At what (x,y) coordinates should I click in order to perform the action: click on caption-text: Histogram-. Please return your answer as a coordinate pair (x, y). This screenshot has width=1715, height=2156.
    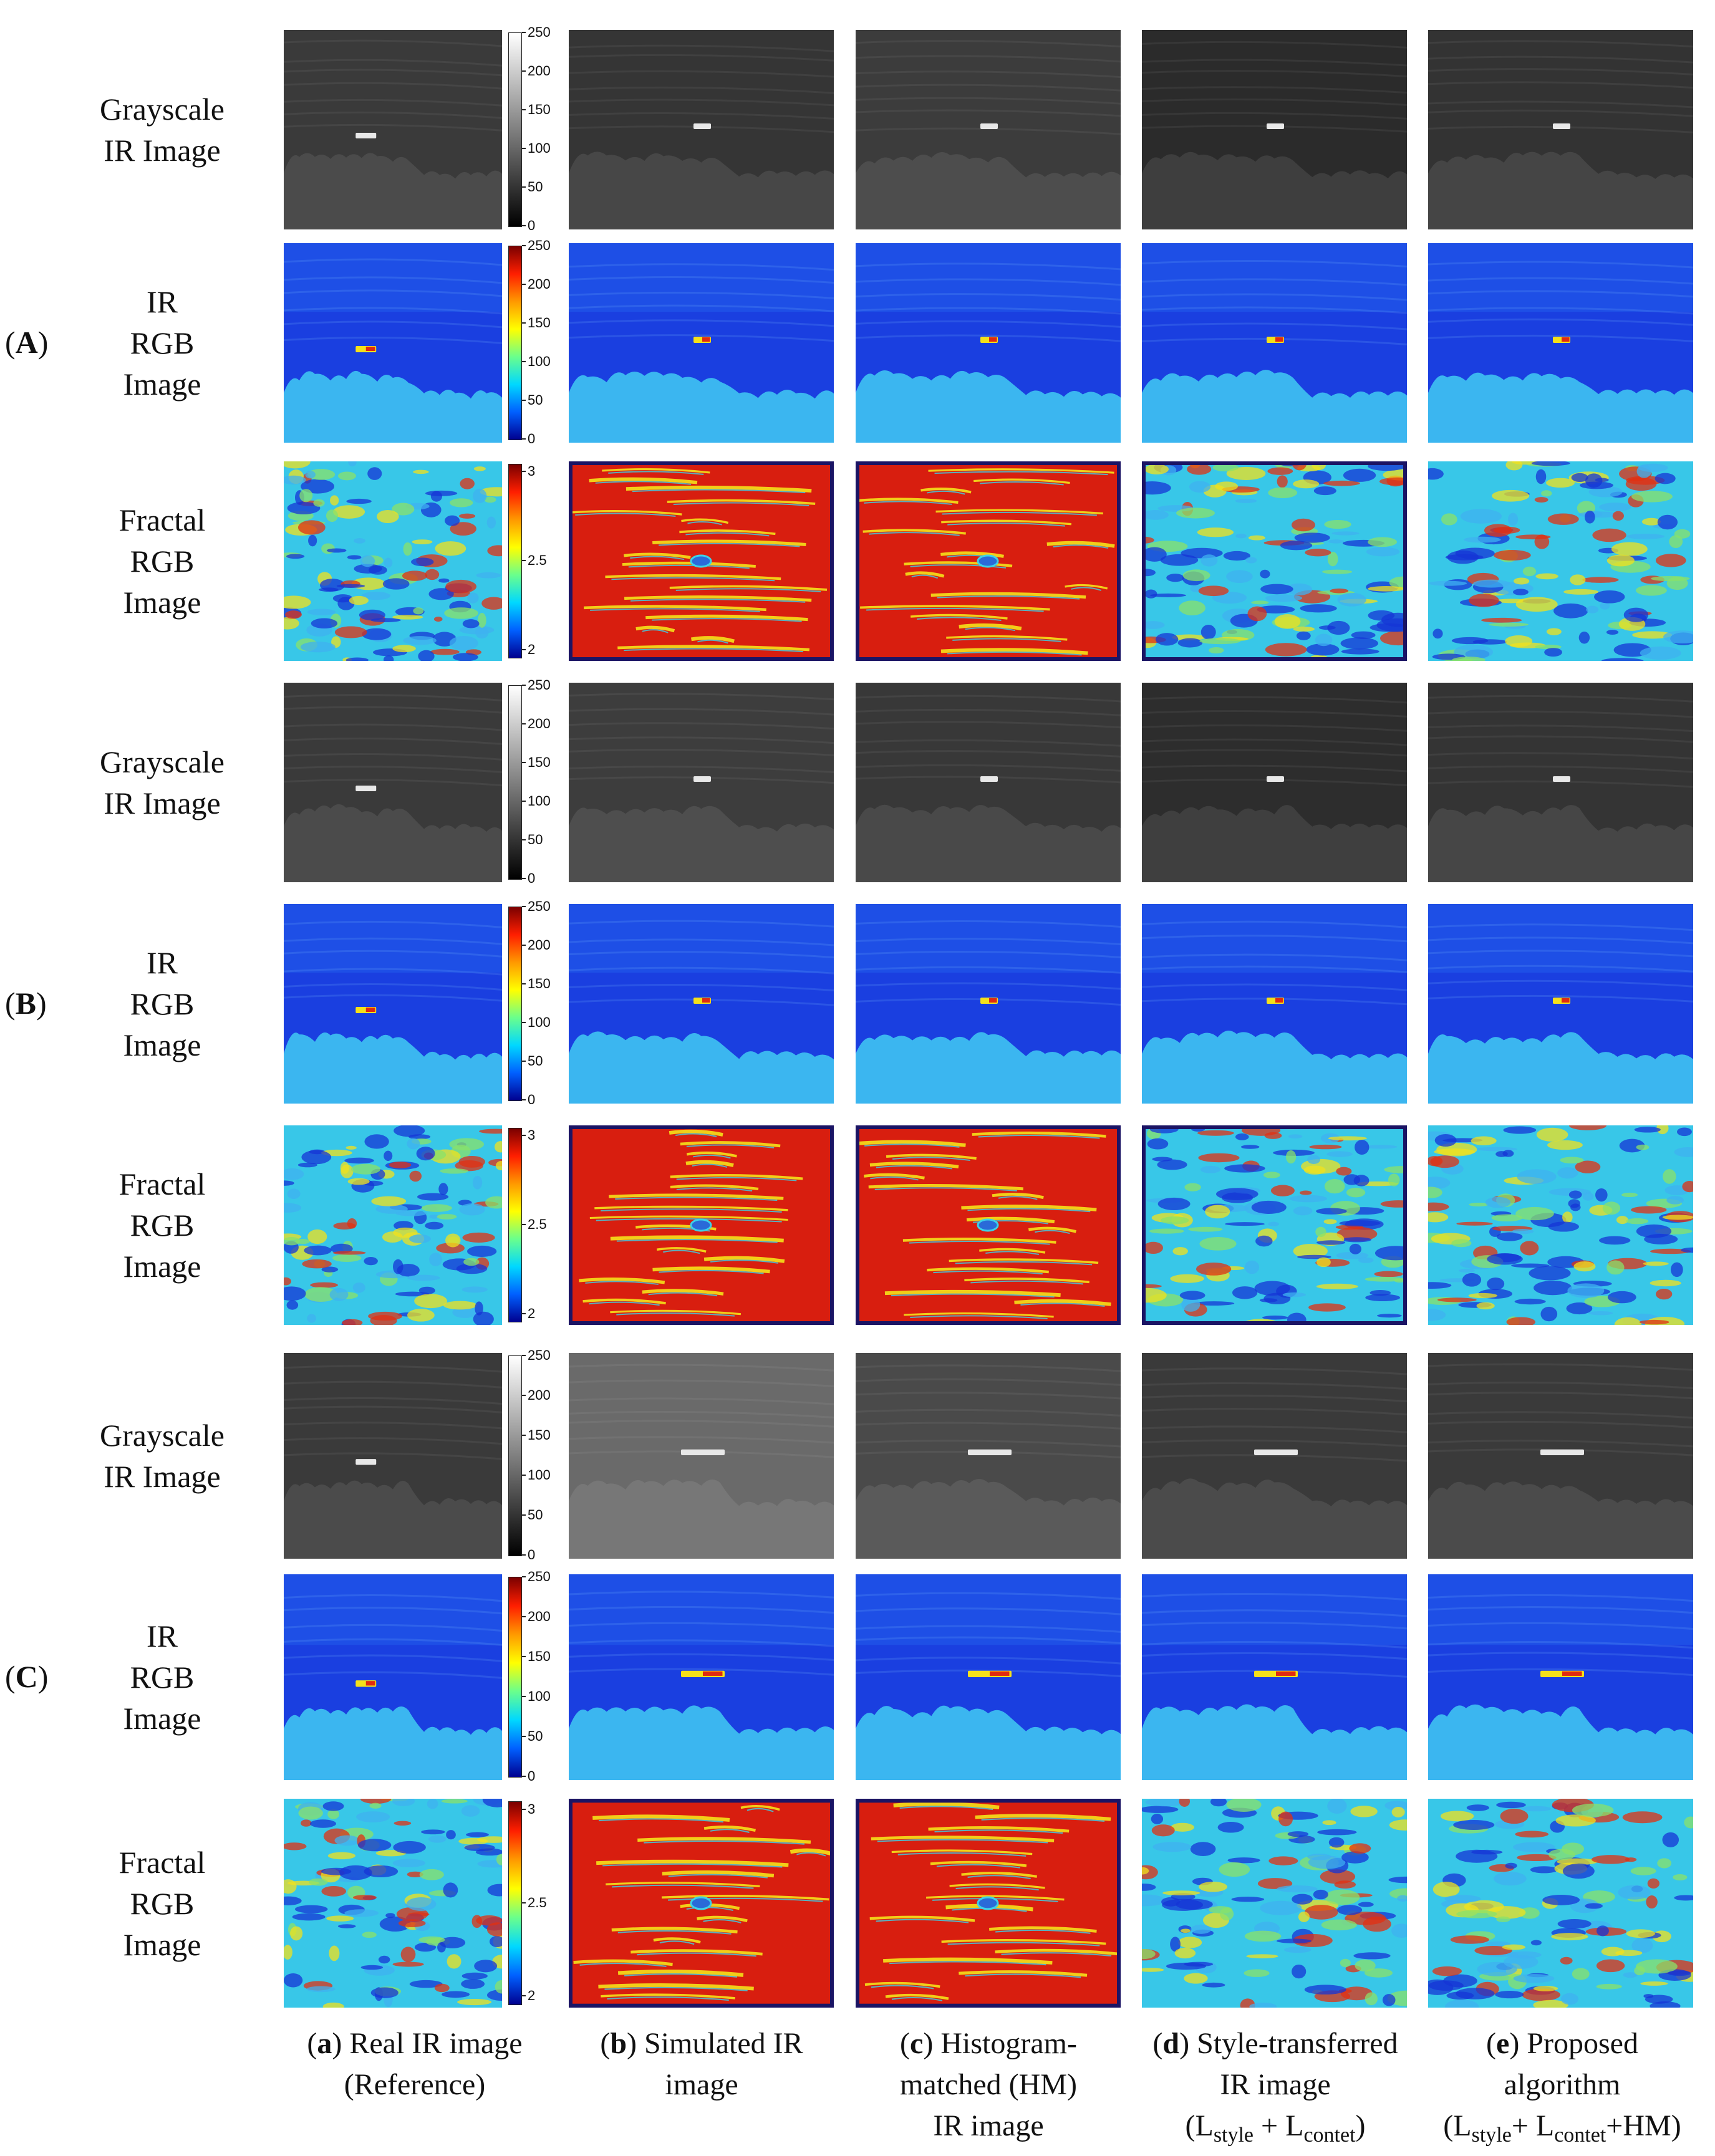
    Looking at the image, I should click on (1005, 2043).